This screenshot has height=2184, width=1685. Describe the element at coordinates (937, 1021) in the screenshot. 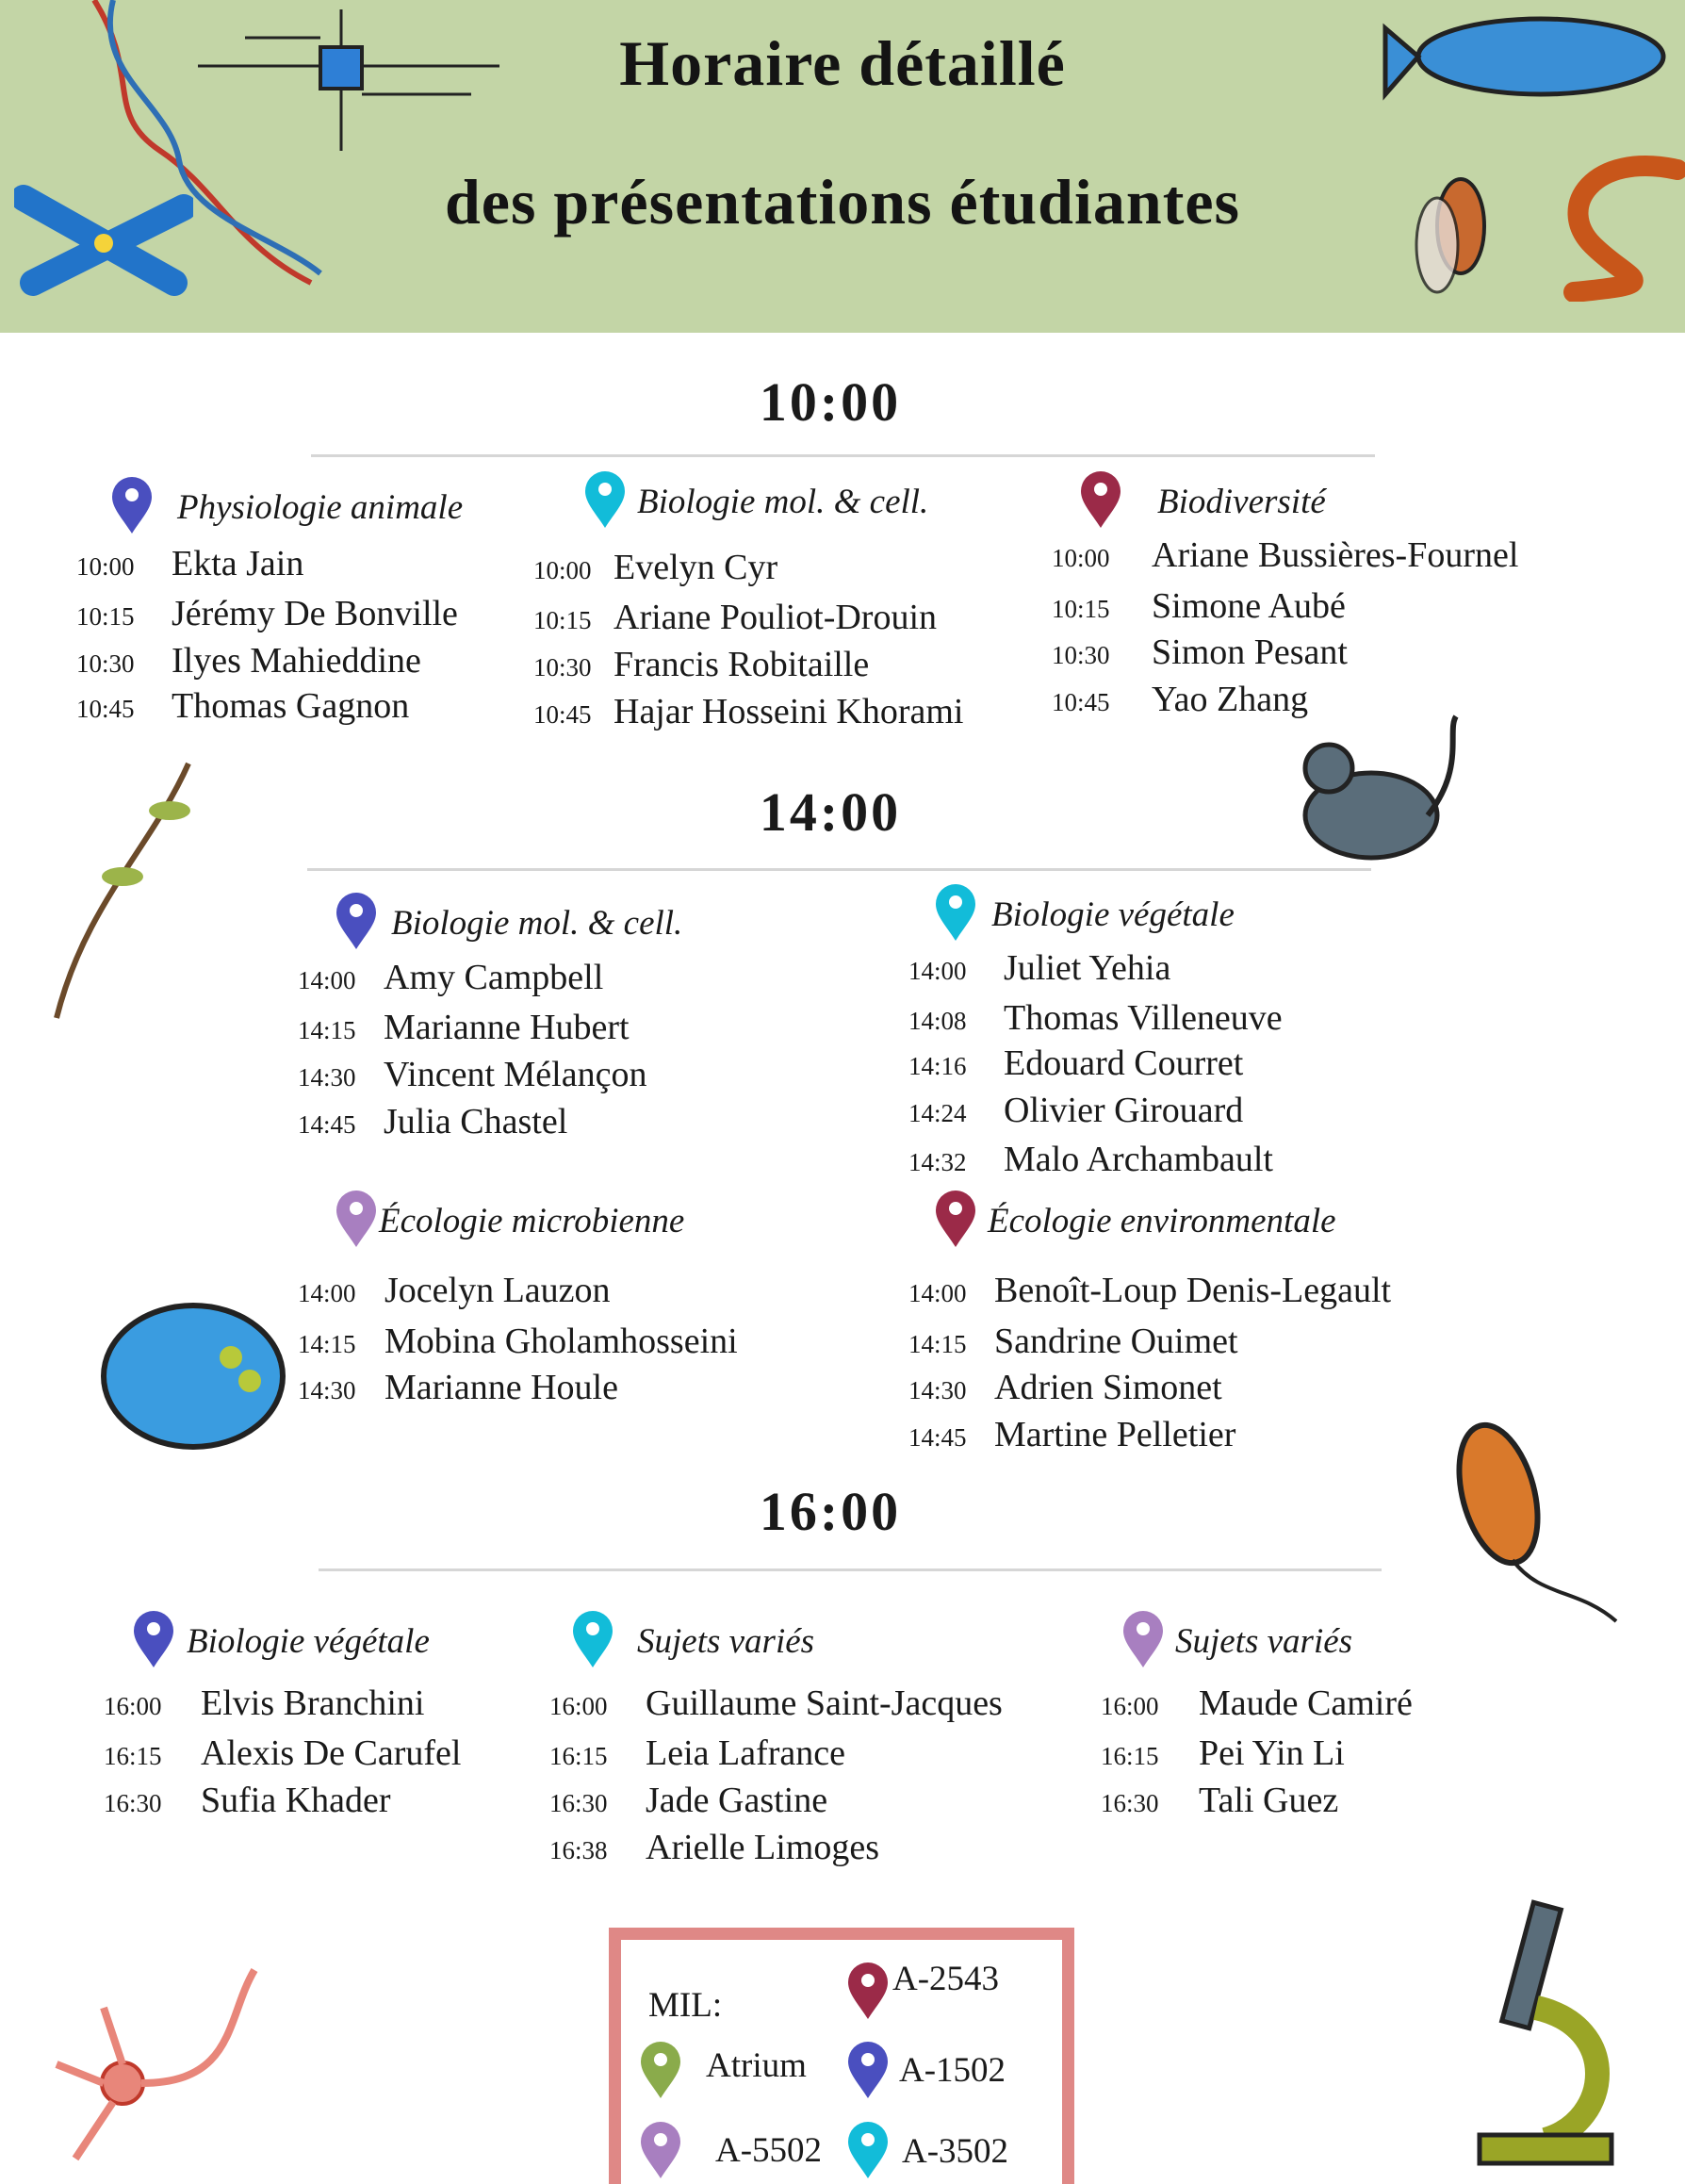

I see `entry-time: 14:08` at that location.